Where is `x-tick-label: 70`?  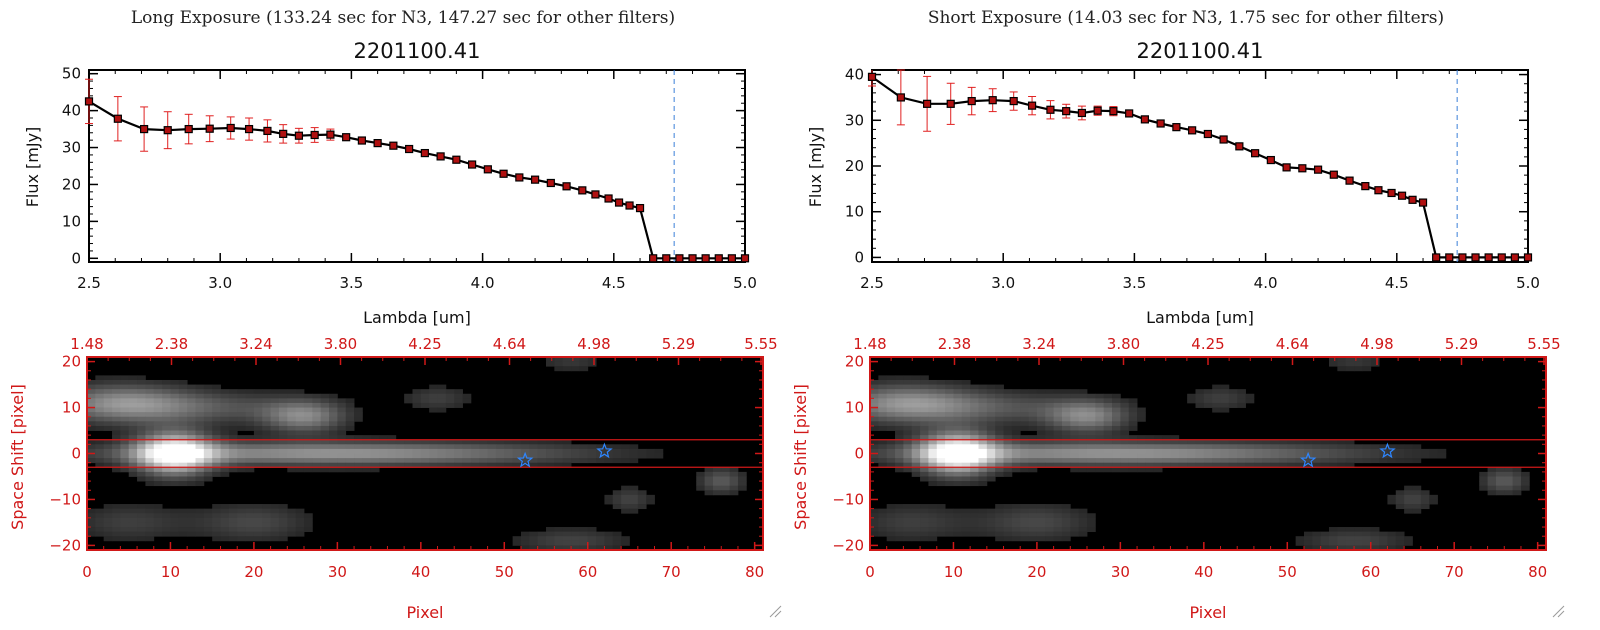 x-tick-label: 70 is located at coordinates (1454, 572).